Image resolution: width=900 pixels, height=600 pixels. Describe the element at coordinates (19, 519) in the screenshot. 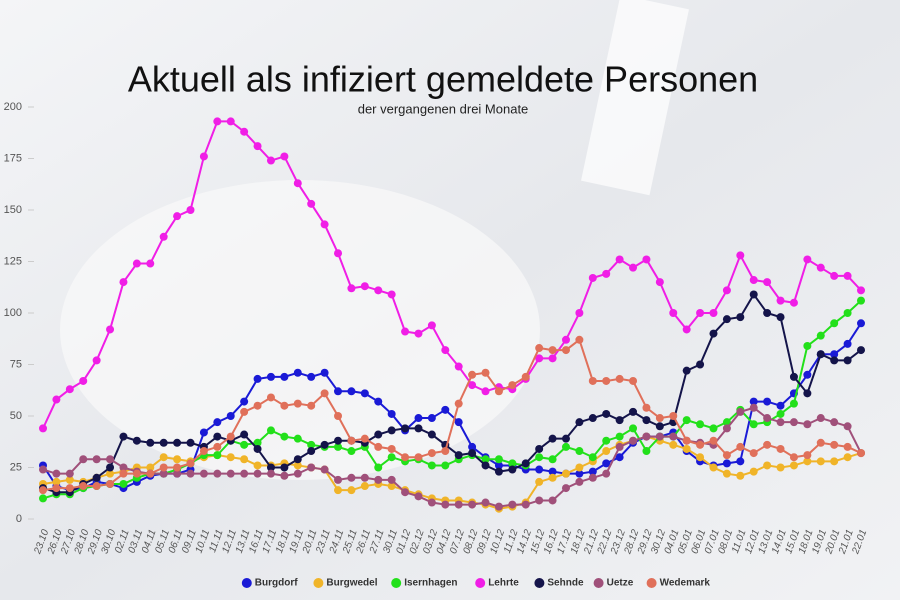

I see `y-tick-label: 0` at that location.